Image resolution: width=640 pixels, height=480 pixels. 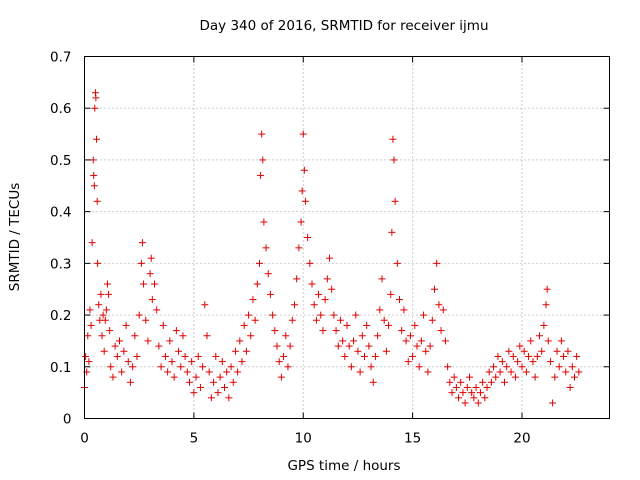 What do you see at coordinates (60, 161) in the screenshot?
I see `y-tick-label: 0.5` at bounding box center [60, 161].